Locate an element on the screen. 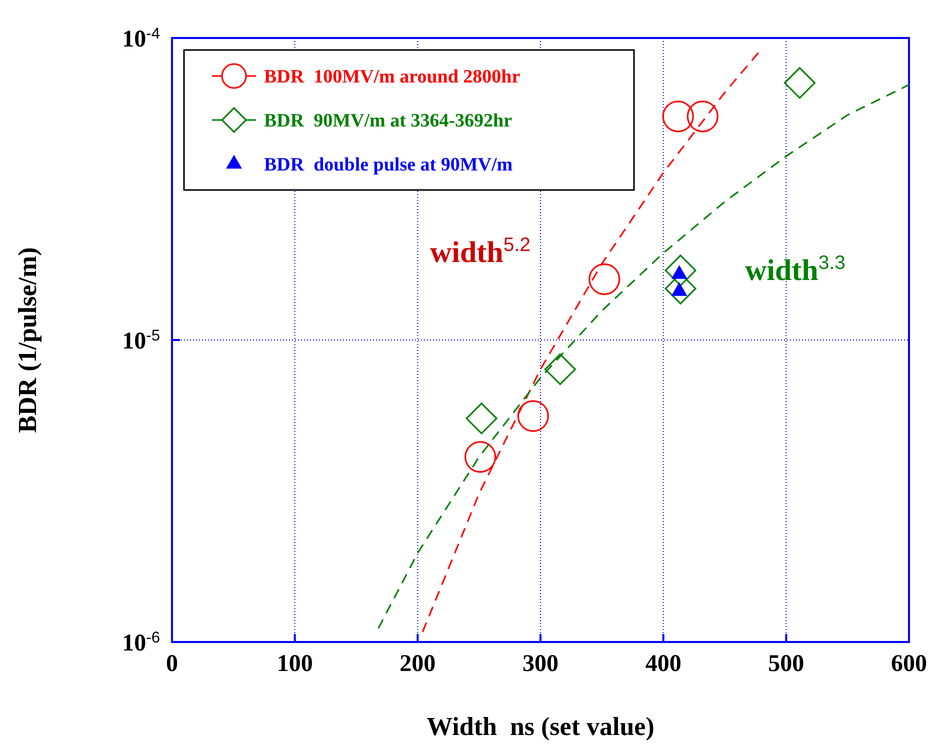 This screenshot has width=944, height=747. x-tick-label: 500 is located at coordinates (786, 664).